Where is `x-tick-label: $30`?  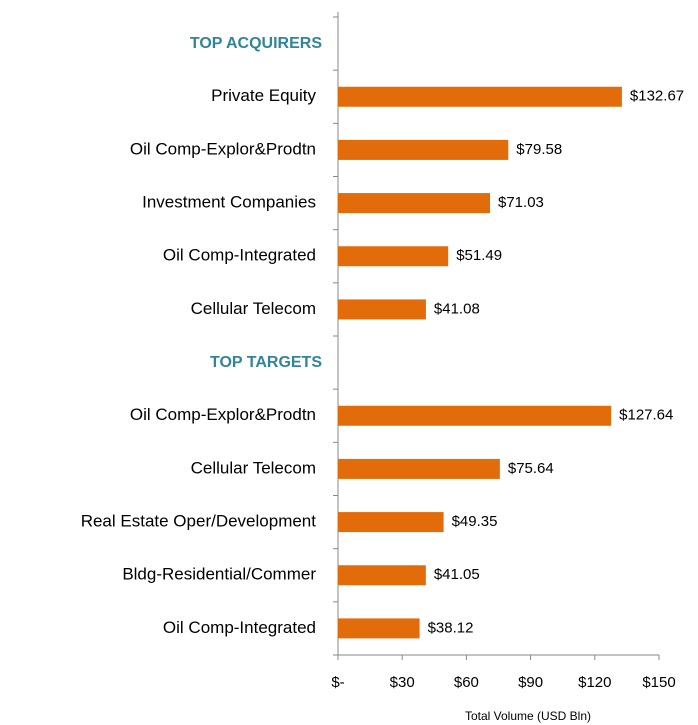
x-tick-label: $30 is located at coordinates (402, 682).